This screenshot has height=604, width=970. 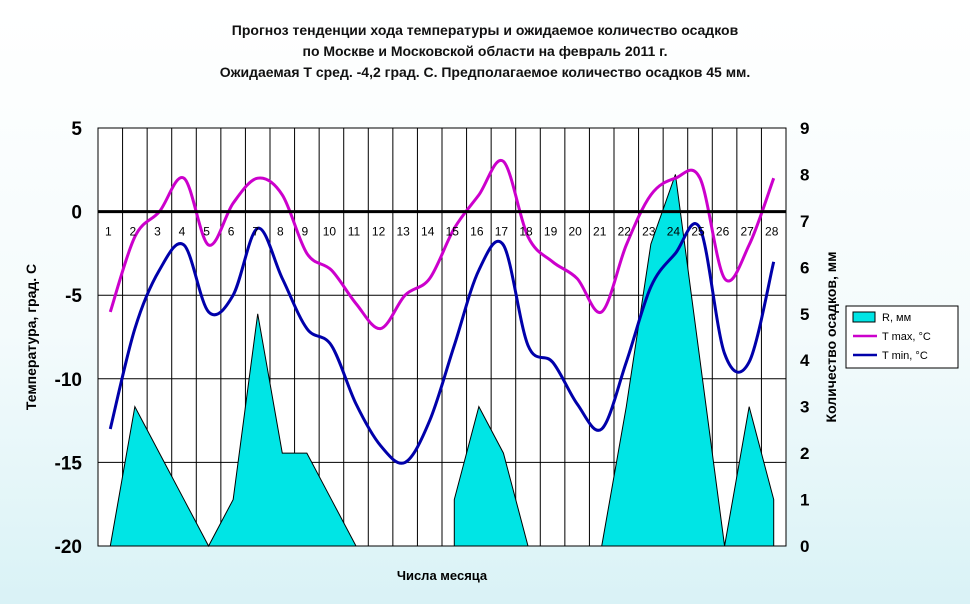 I want to click on x-tick-label: 20, so click(x=575, y=232).